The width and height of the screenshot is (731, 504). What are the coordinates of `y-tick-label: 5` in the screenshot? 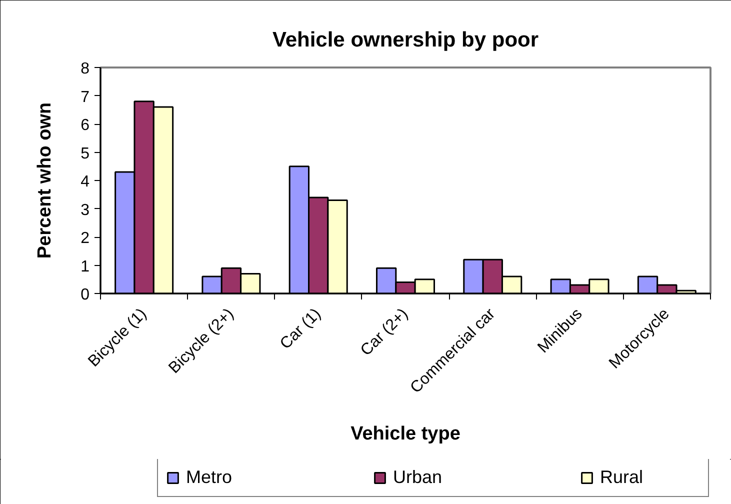 It's located at (85, 153).